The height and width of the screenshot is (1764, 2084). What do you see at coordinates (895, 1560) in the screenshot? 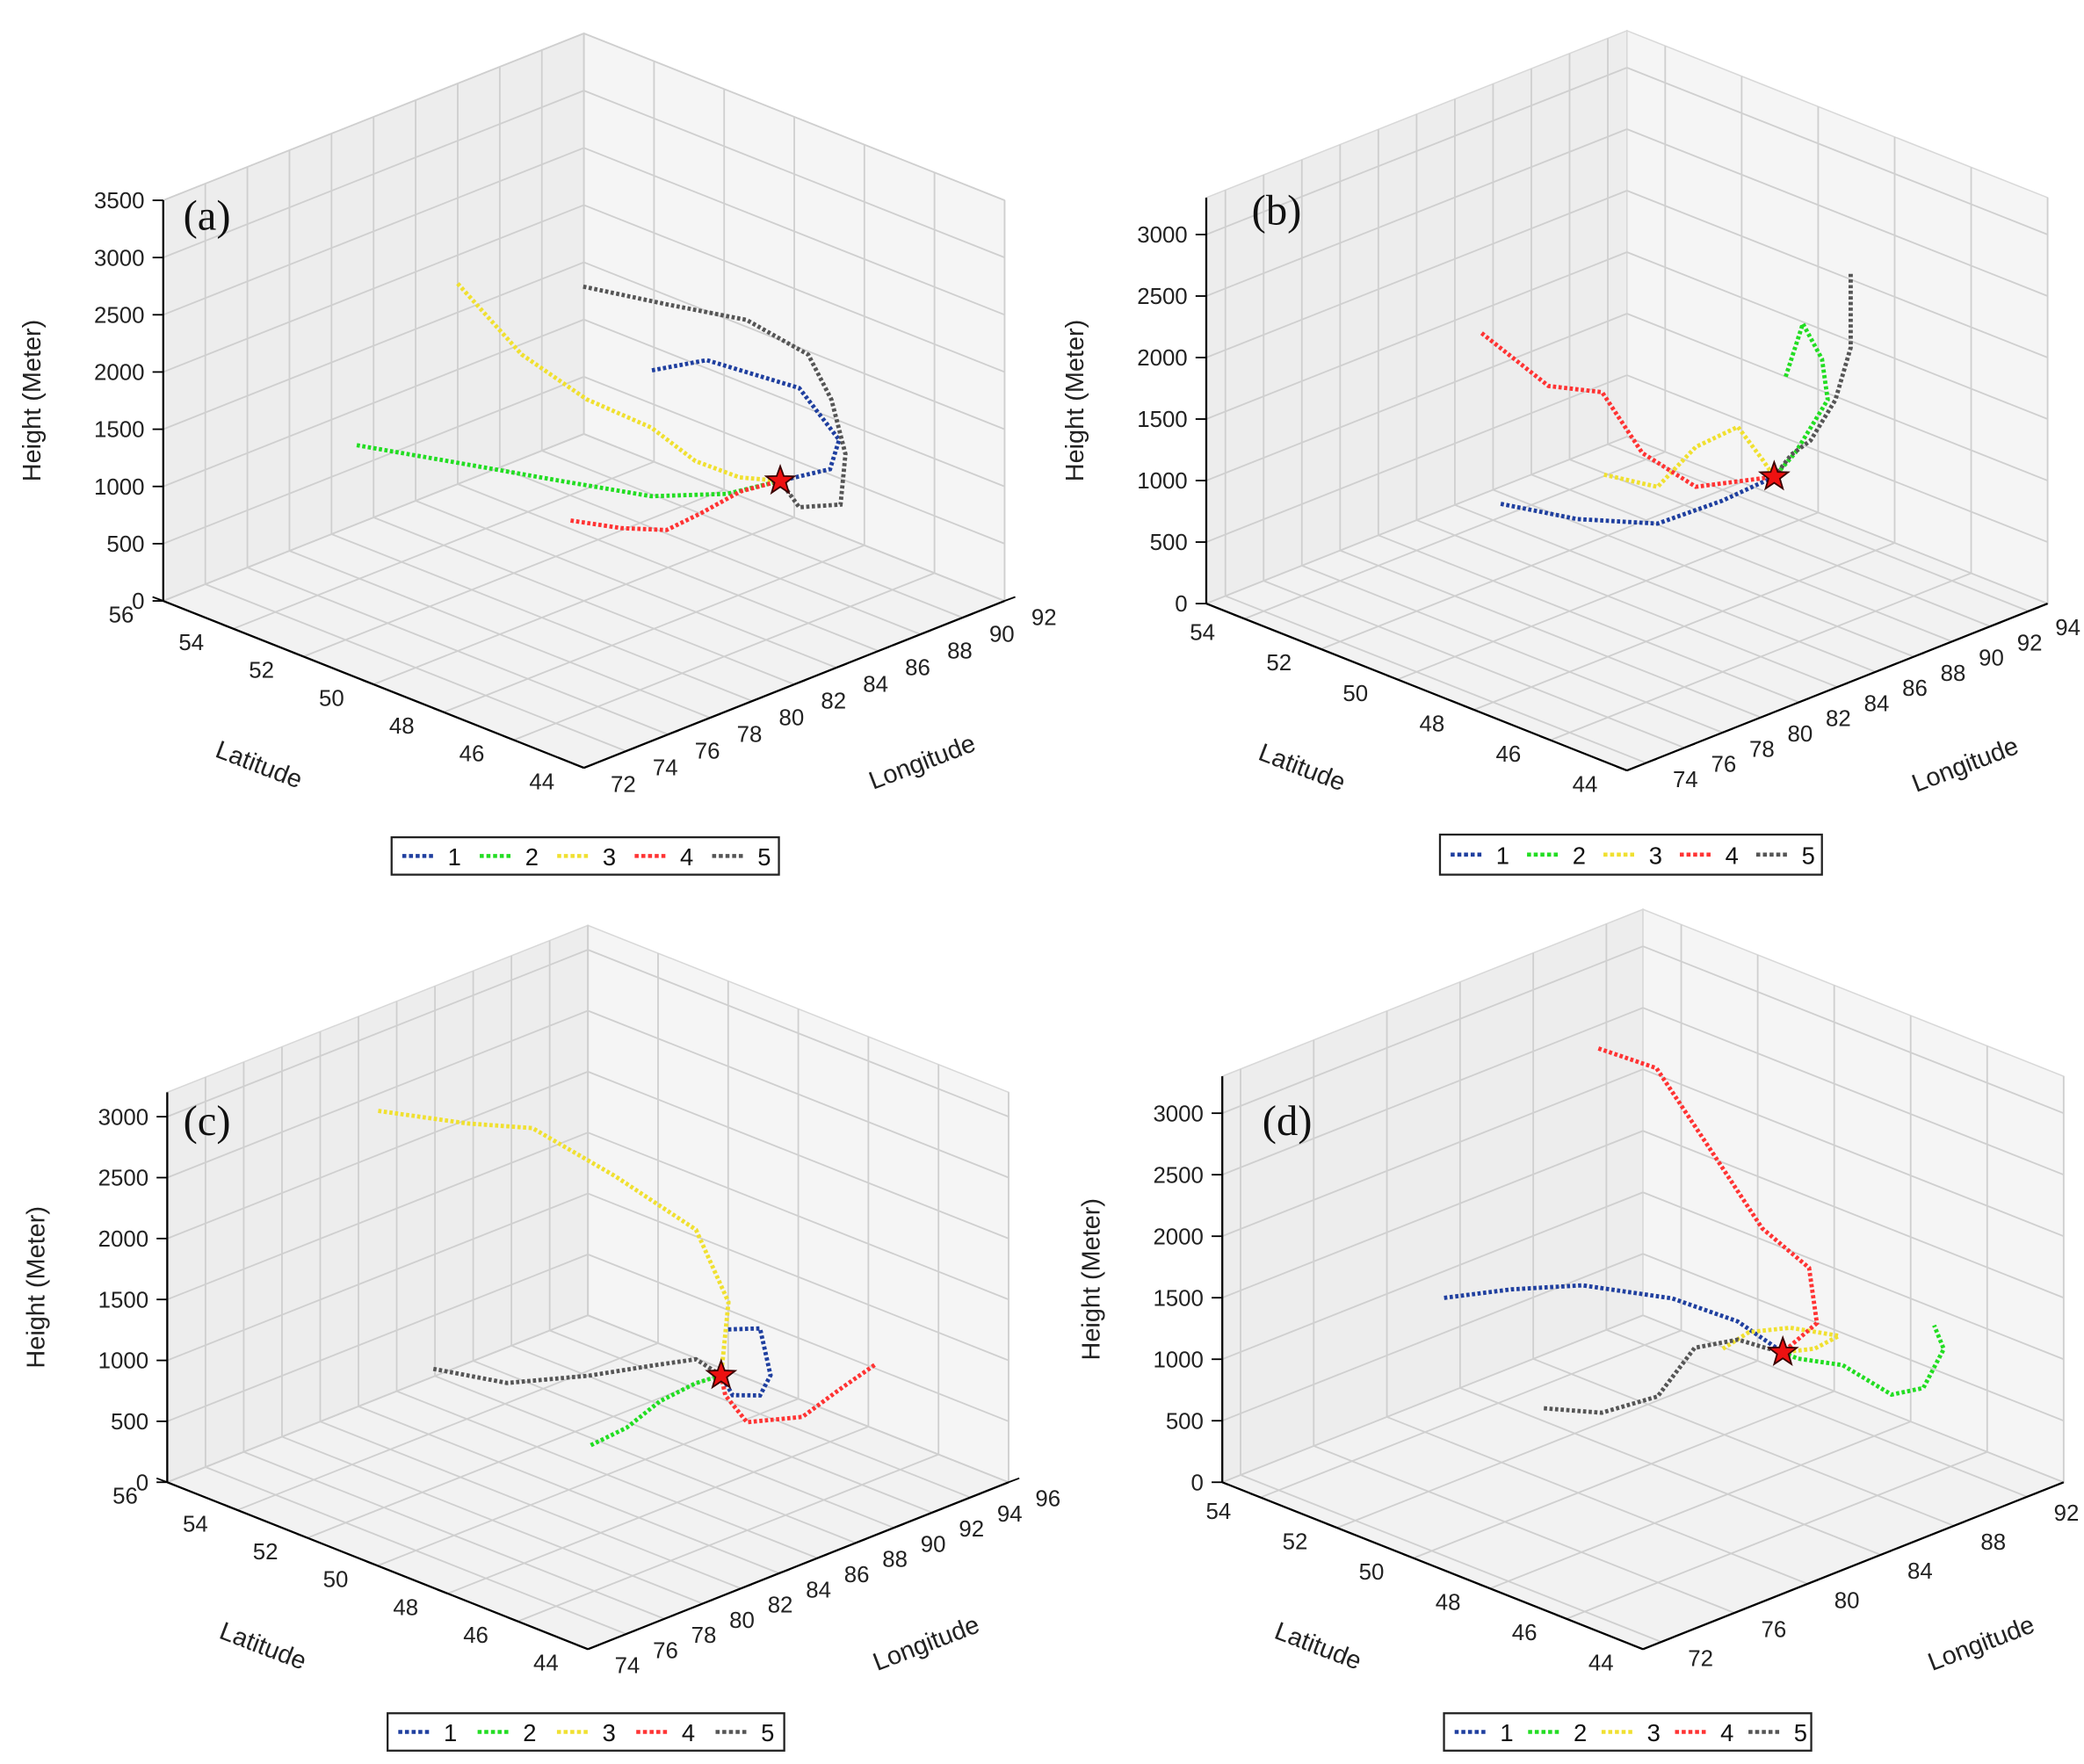
I see `lon-tick-label: 88` at bounding box center [895, 1560].